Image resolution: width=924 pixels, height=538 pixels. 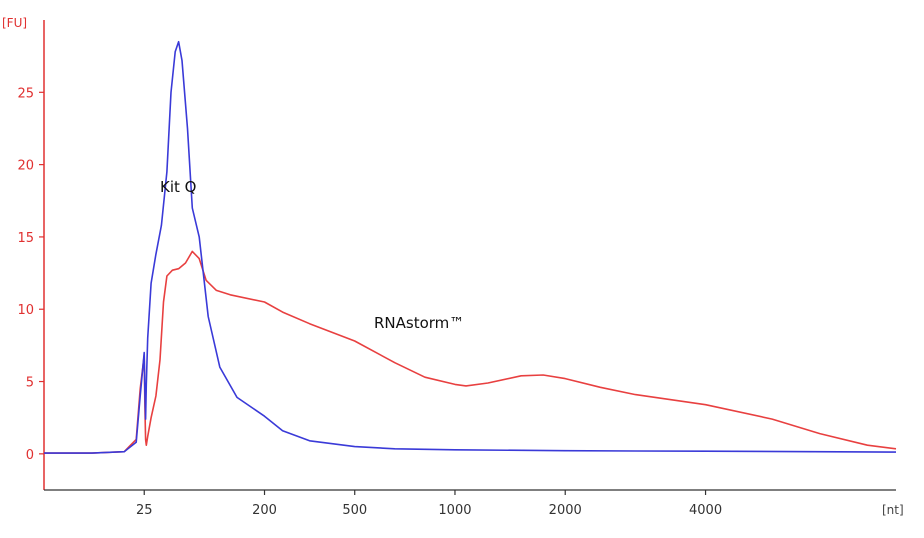 I want to click on x-ticks: 25 200 500 1000 2000 4000, so click(x=429, y=504).